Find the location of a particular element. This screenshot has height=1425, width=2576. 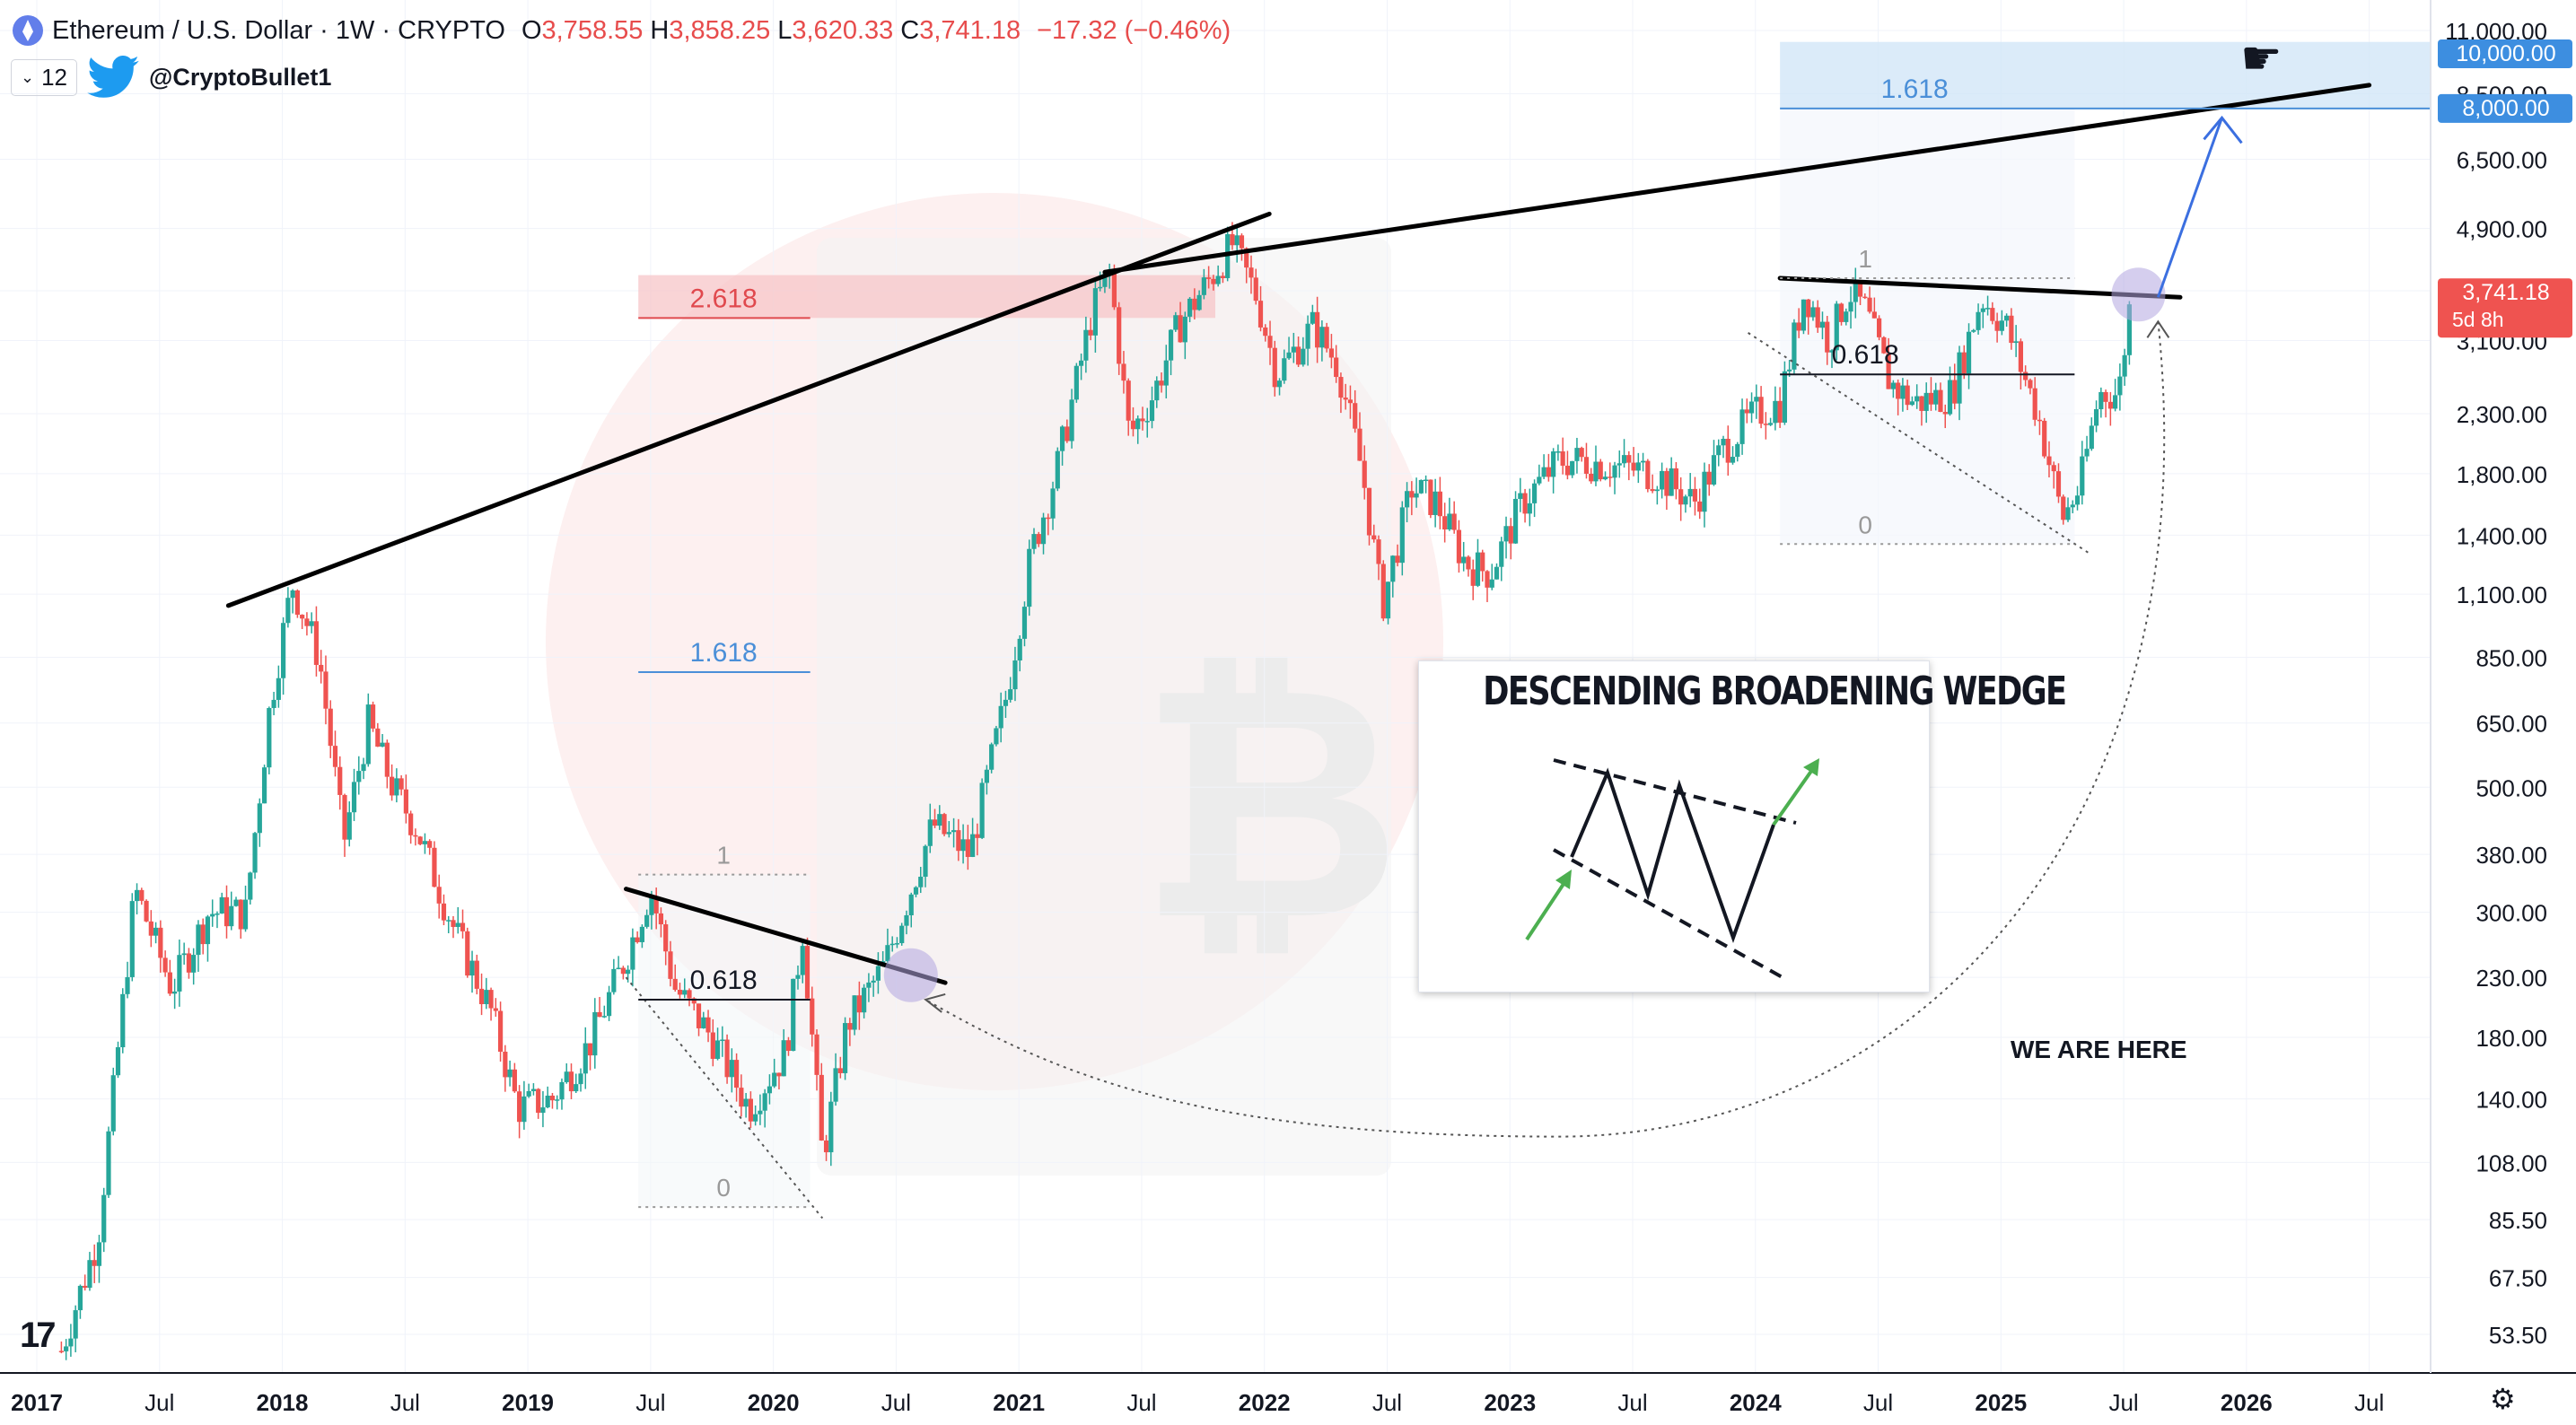

indicators-toggle: ⌄ 12 is located at coordinates (44, 77).